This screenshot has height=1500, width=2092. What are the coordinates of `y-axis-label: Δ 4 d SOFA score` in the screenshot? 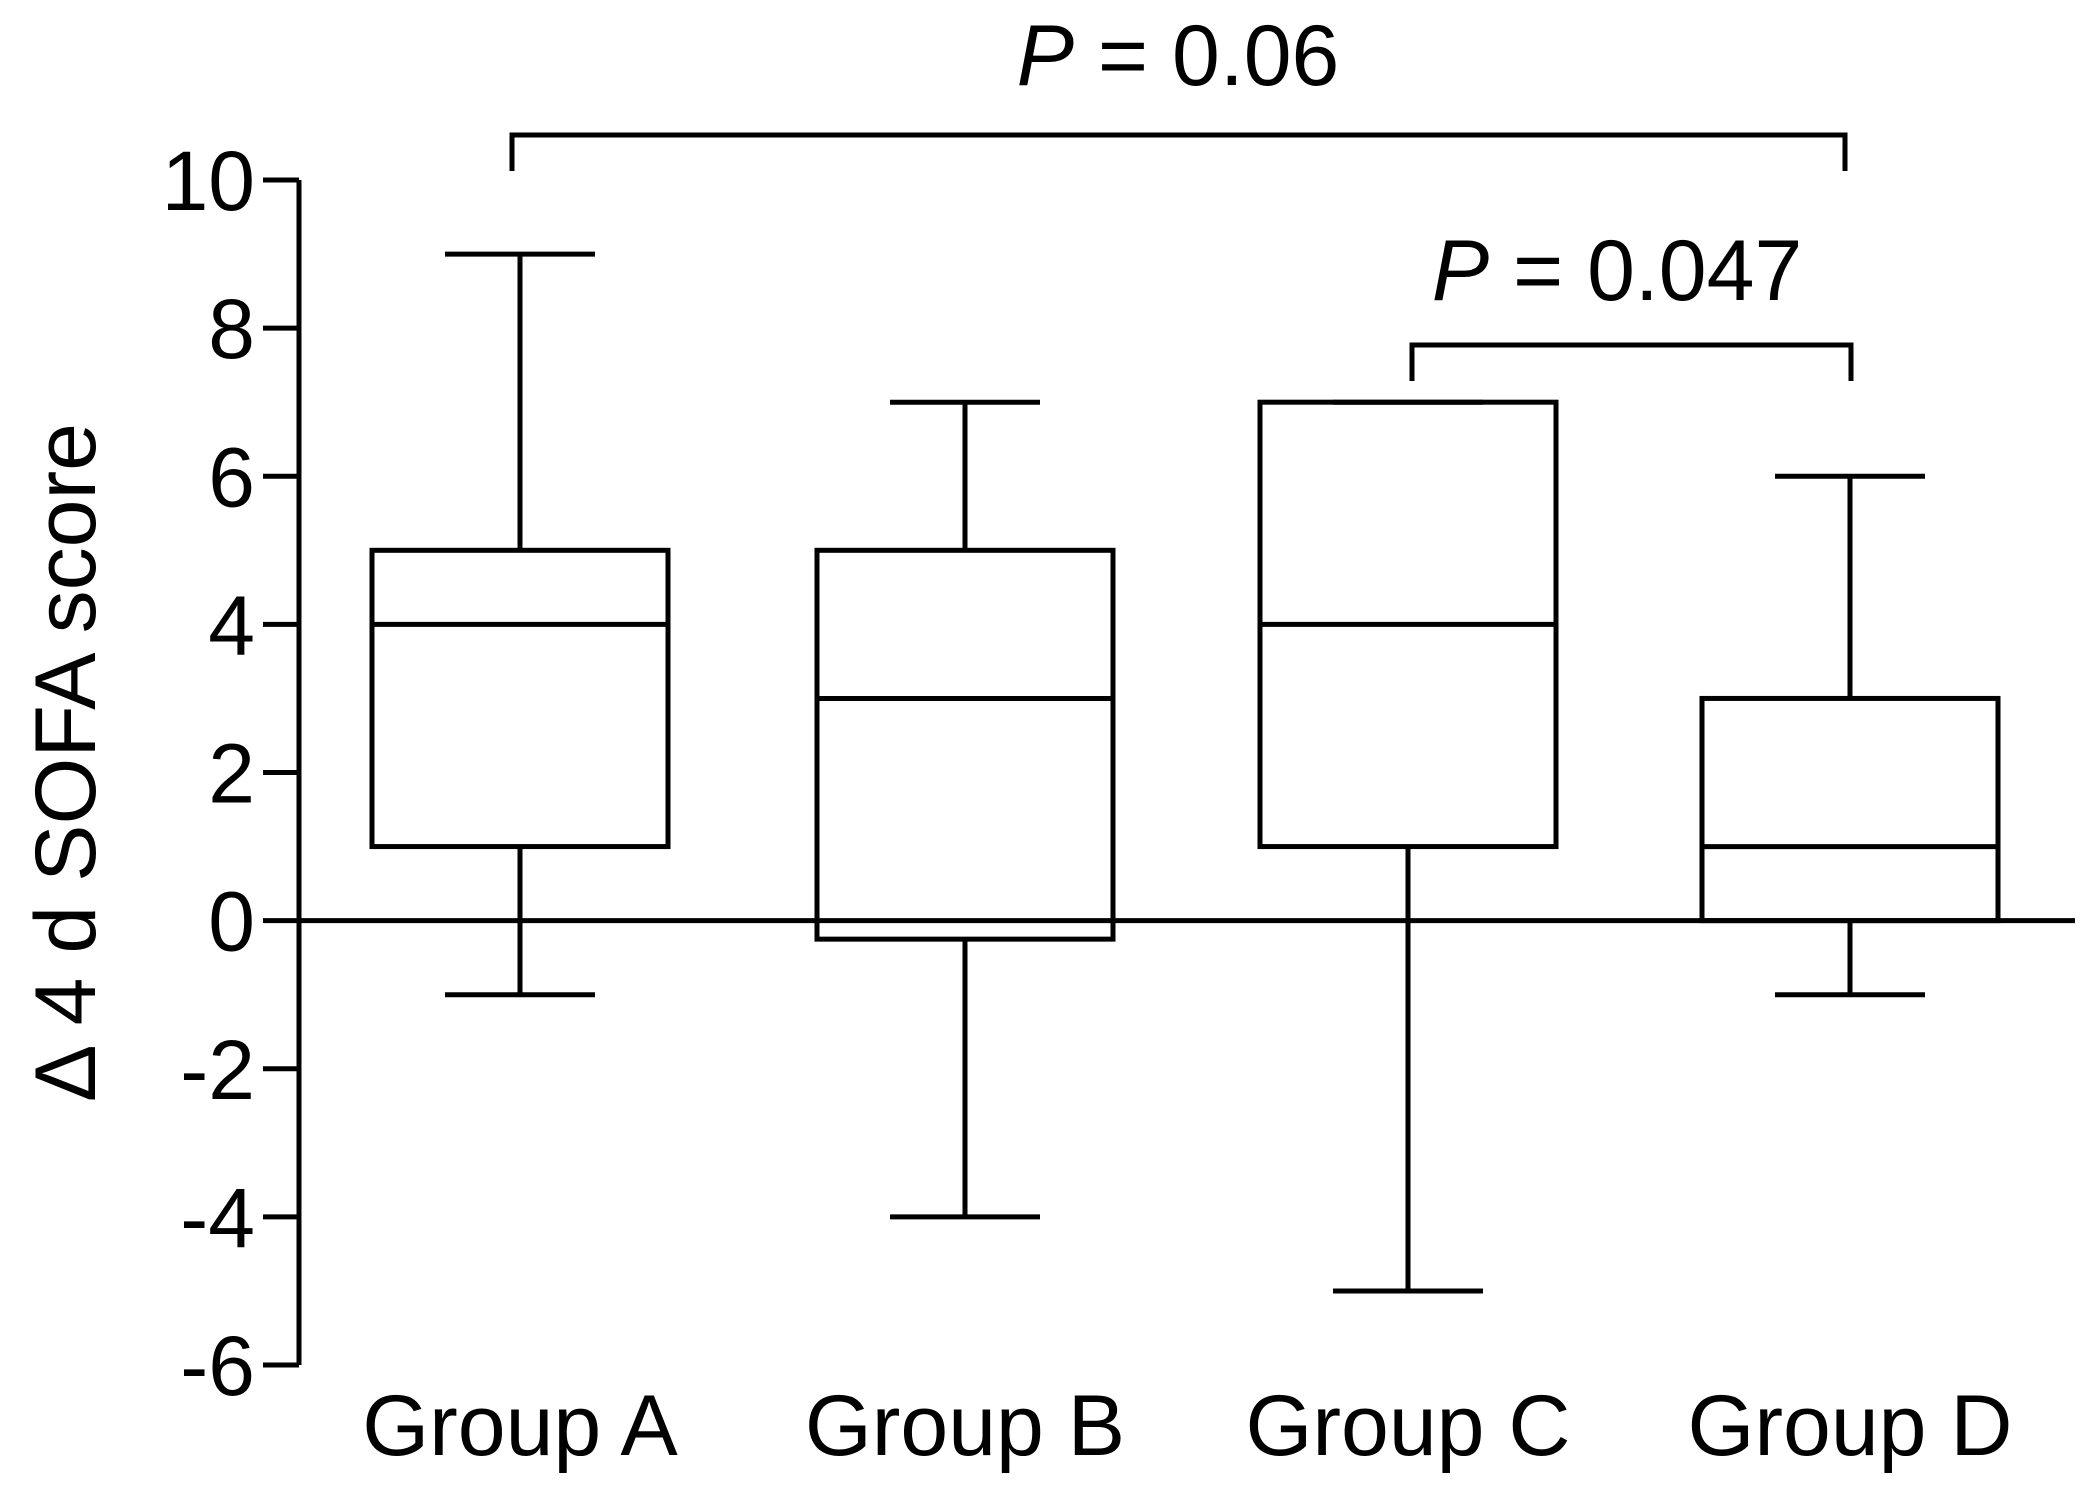 It's located at (66, 762).